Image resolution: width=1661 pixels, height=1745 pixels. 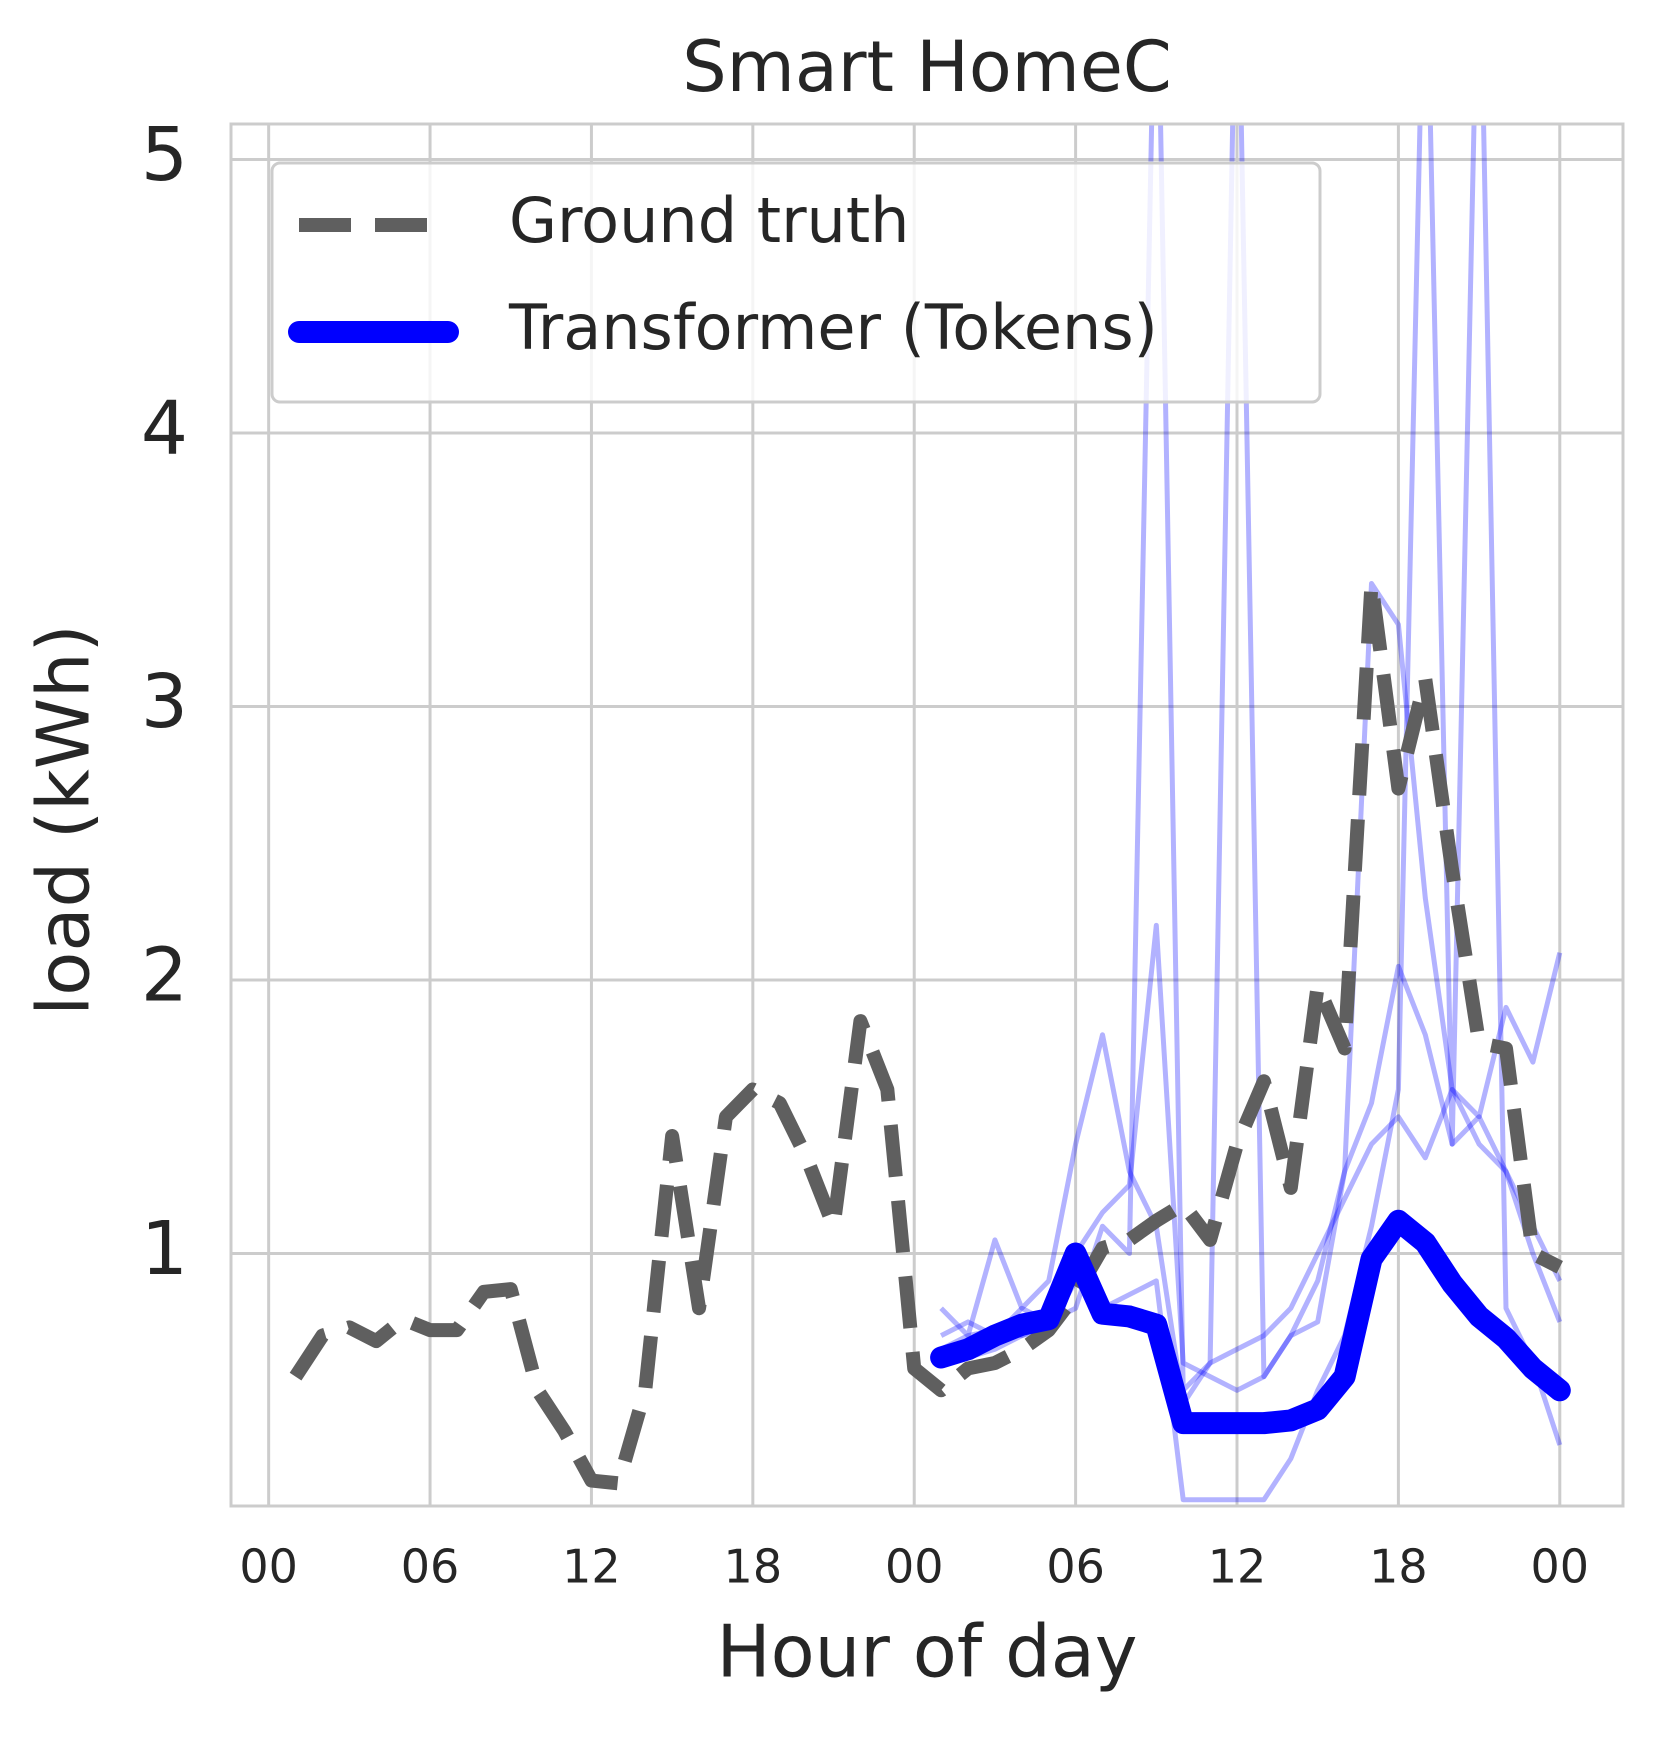 I want to click on y-tick-label: 2, so click(x=164, y=976).